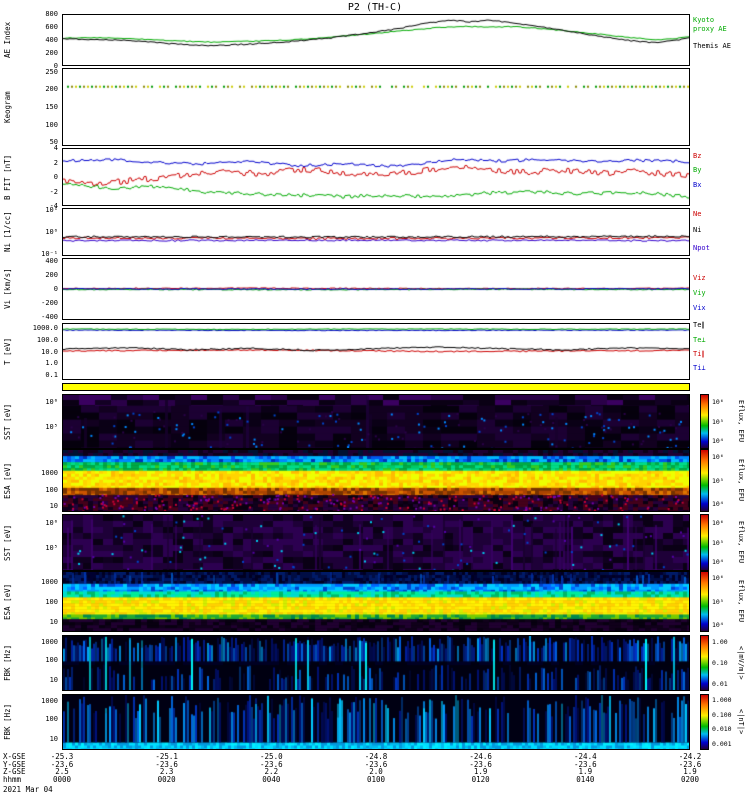 The image size is (750, 800). What do you see at coordinates (62, 779) in the screenshot?
I see `footer-value: 0000` at bounding box center [62, 779].